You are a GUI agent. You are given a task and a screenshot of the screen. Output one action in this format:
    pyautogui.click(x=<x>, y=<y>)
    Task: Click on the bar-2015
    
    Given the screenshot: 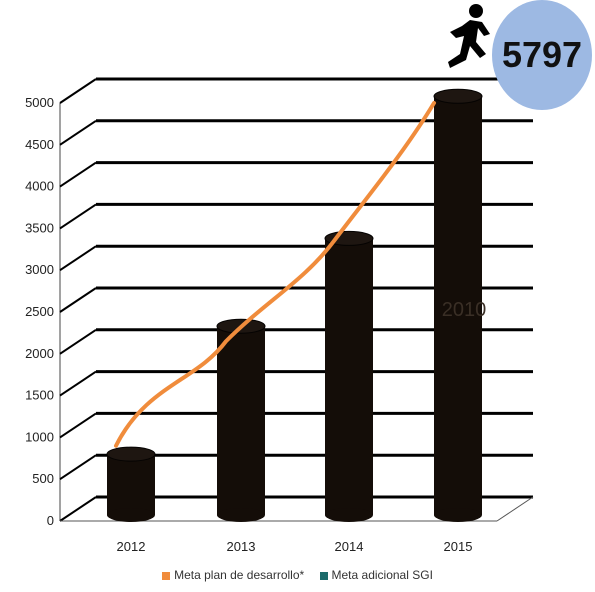 What is the action you would take?
    pyautogui.click(x=458, y=305)
    